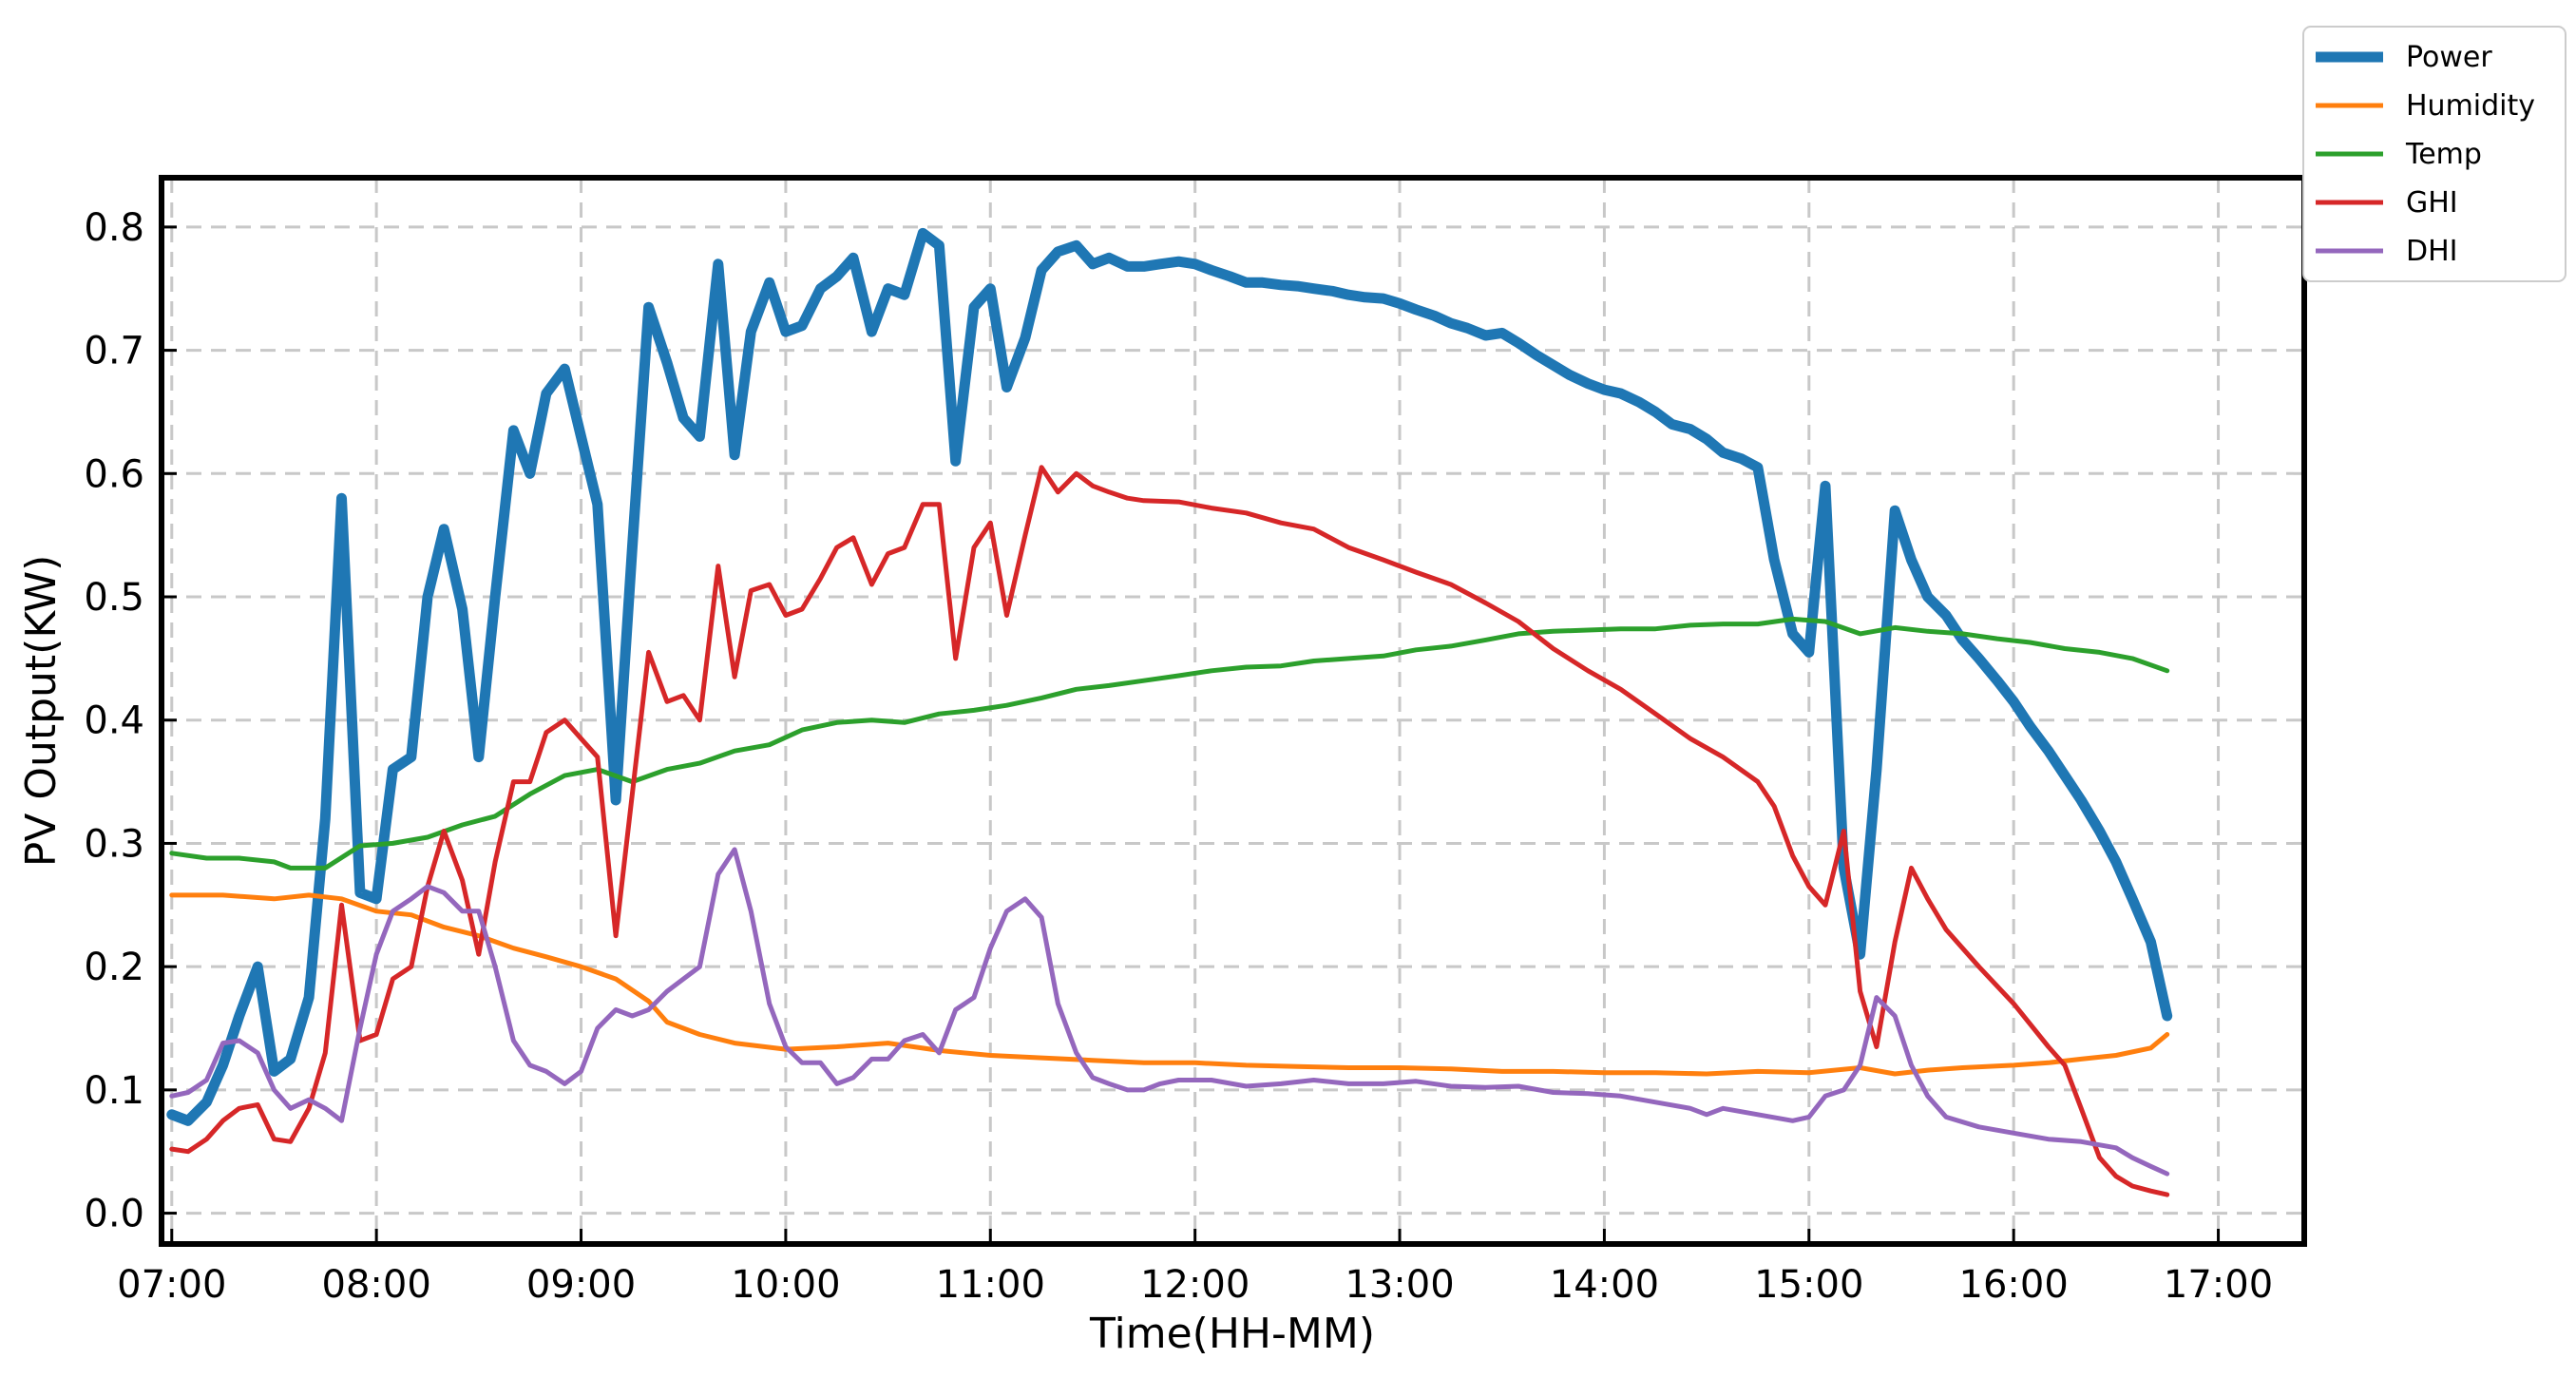  I want to click on y-axis-title: PV Output(KW), so click(41, 711).